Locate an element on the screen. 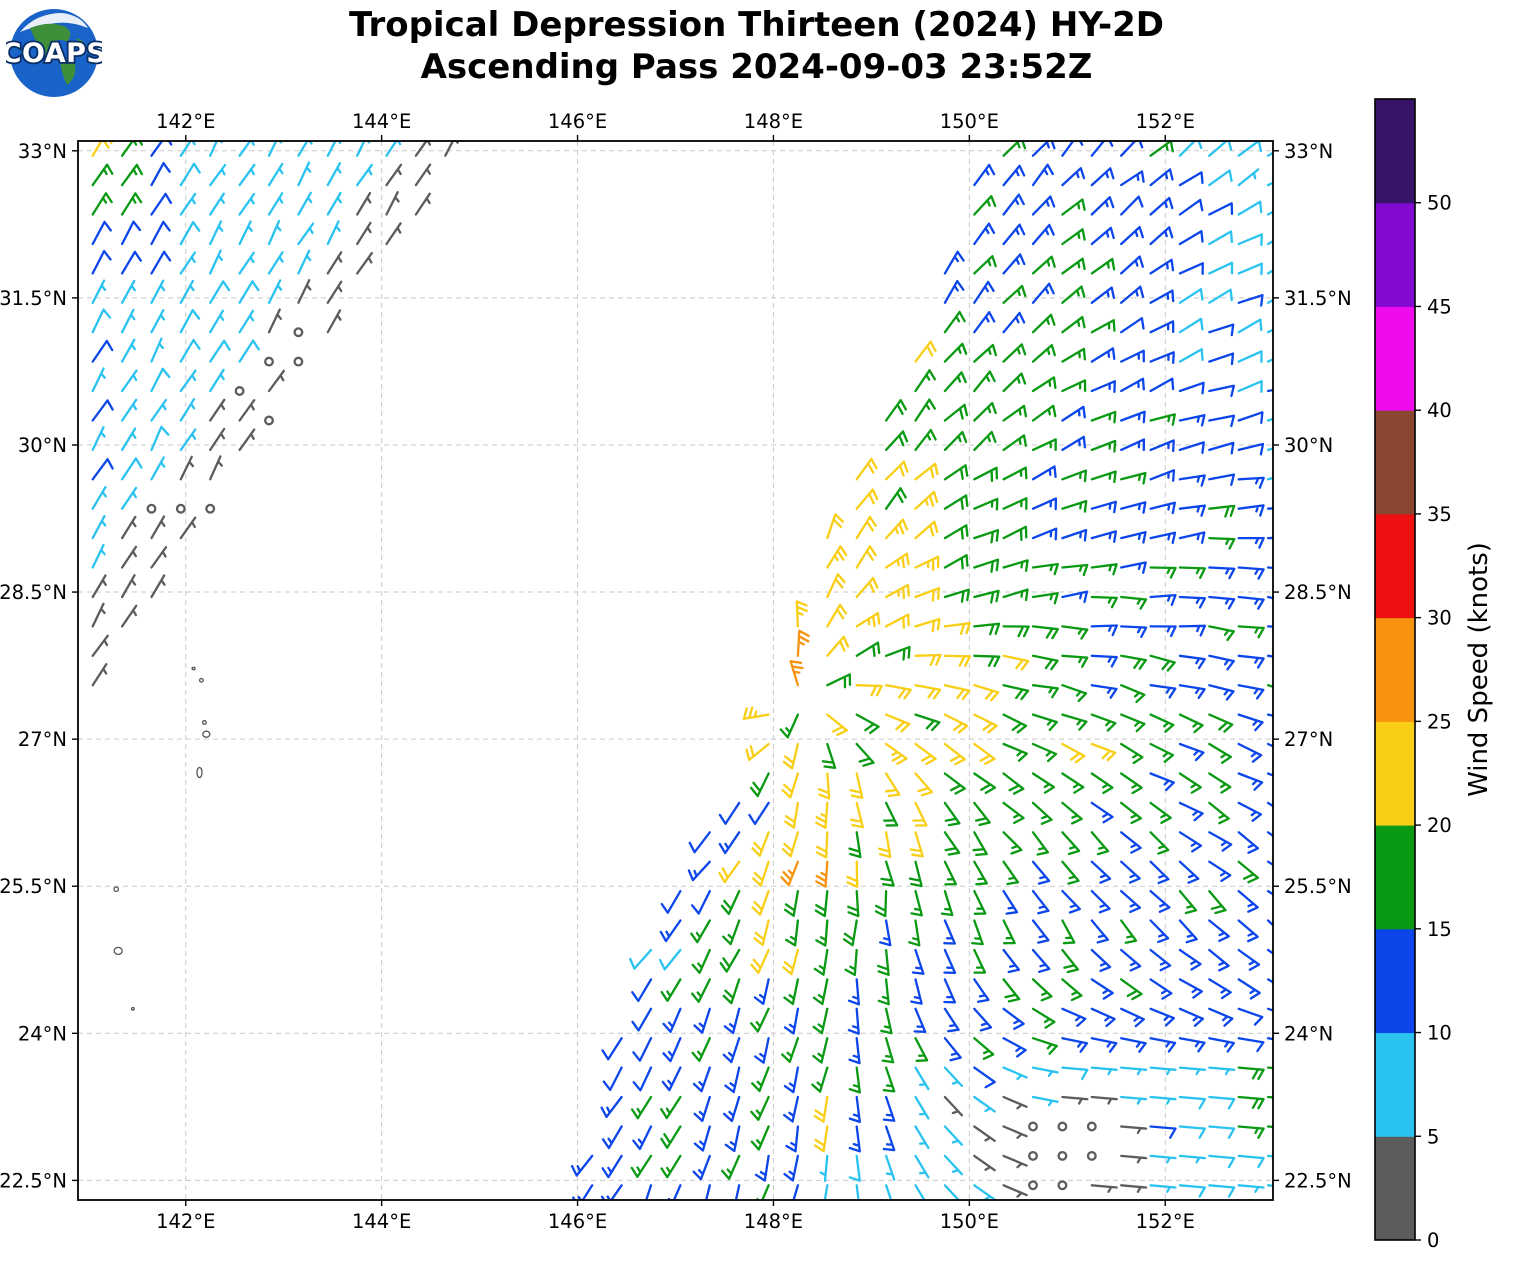 This screenshot has width=1513, height=1264. y-tick-label-right: 25.5°N is located at coordinates (1318, 886).